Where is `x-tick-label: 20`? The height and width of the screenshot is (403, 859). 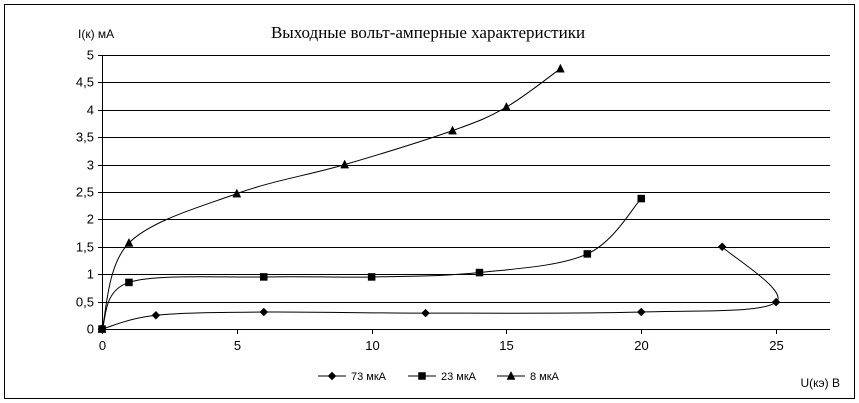 x-tick-label: 20 is located at coordinates (641, 345).